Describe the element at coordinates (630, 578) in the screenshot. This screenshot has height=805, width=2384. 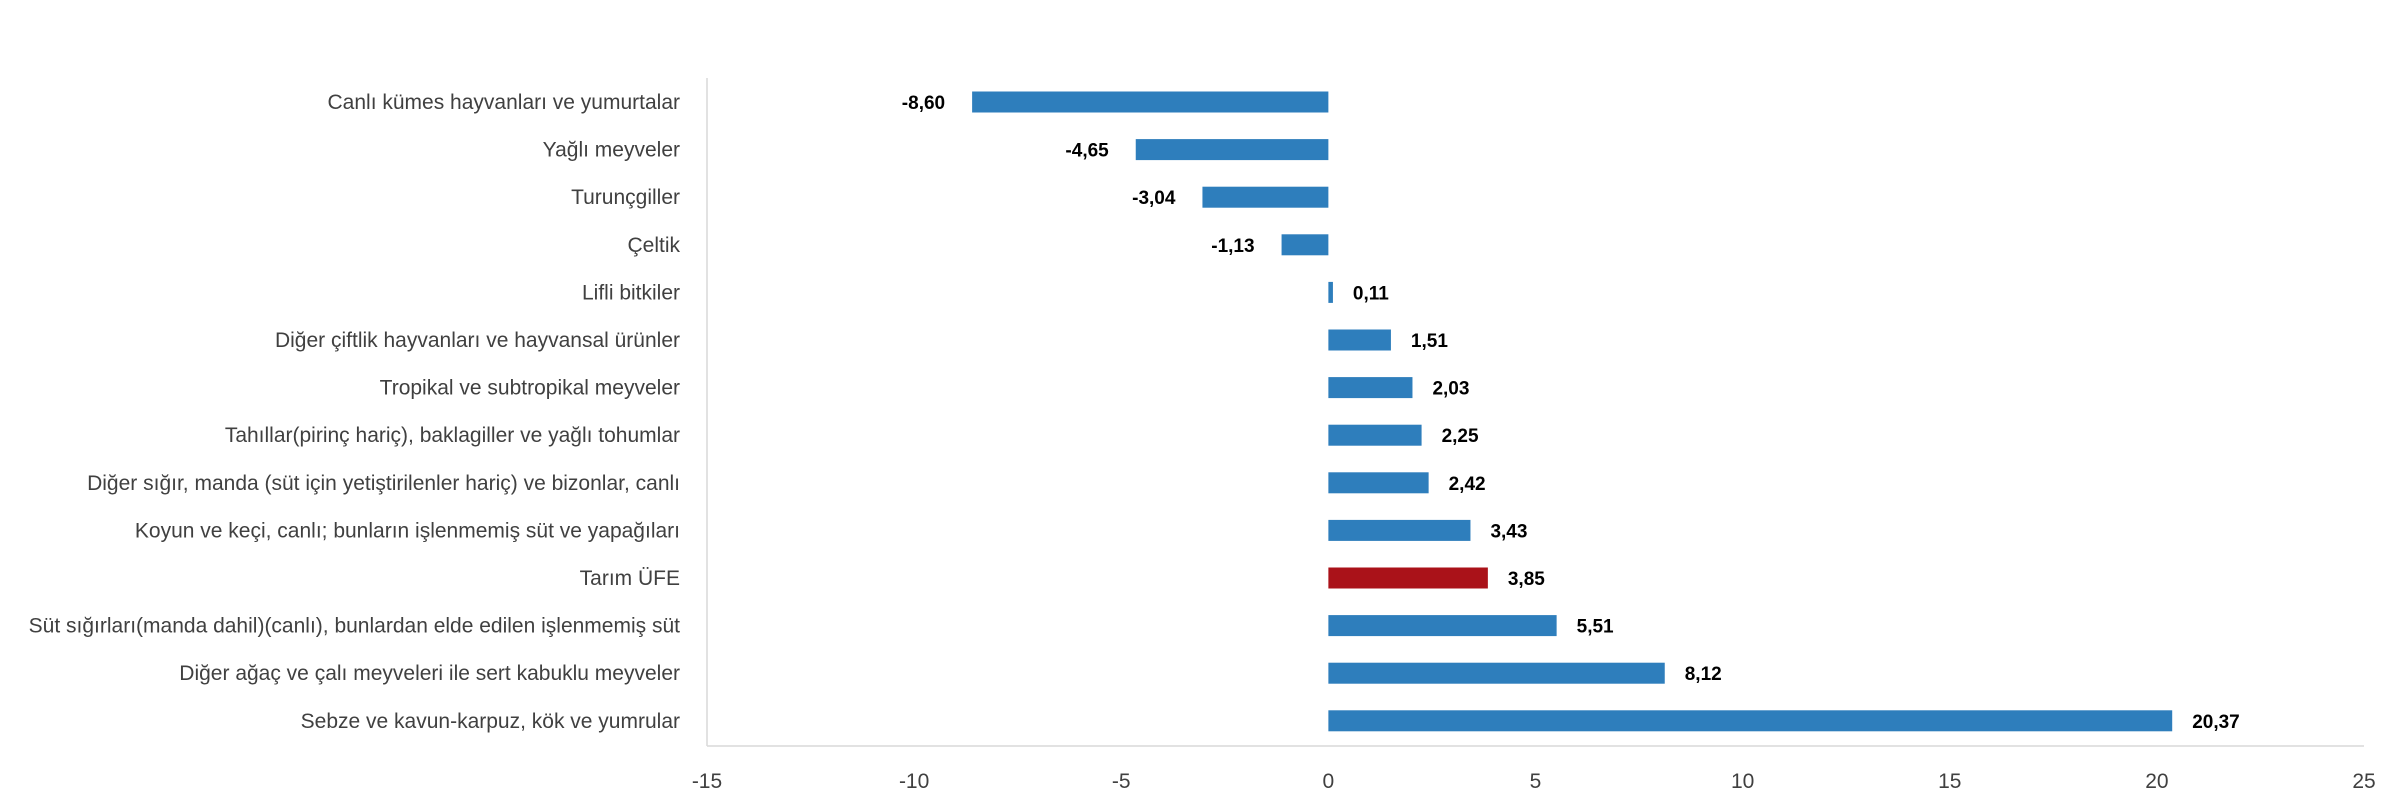
I see `category-label: Tarım ÜFE` at that location.